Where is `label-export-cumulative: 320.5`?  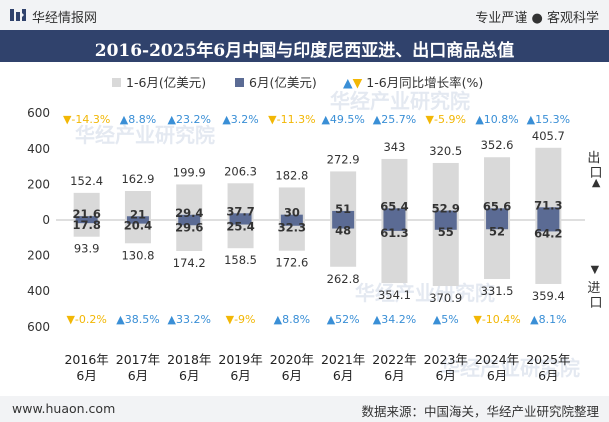 label-export-cumulative: 320.5 is located at coordinates (445, 151).